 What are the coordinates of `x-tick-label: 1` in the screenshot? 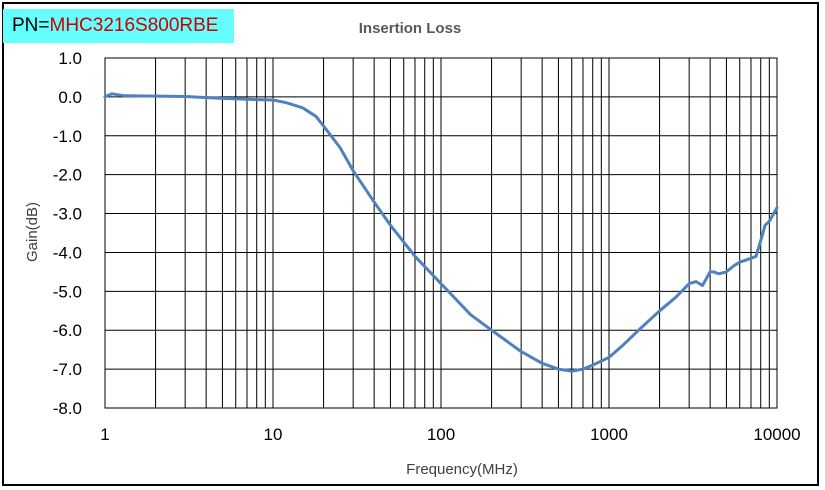 It's located at (104, 434).